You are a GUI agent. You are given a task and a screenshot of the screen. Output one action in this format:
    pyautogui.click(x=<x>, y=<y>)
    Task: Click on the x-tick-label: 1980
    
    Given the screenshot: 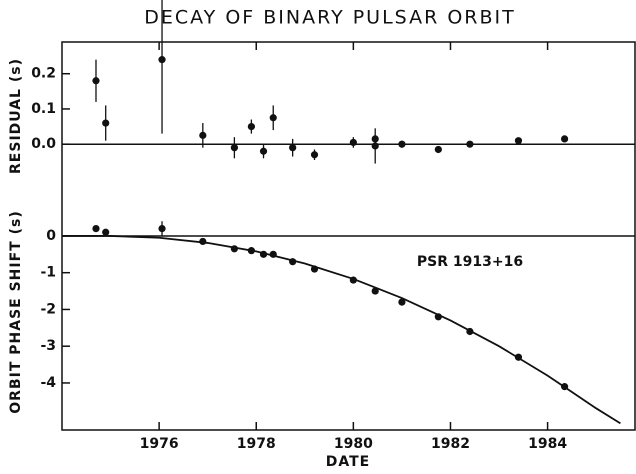 What is the action you would take?
    pyautogui.click(x=353, y=444)
    